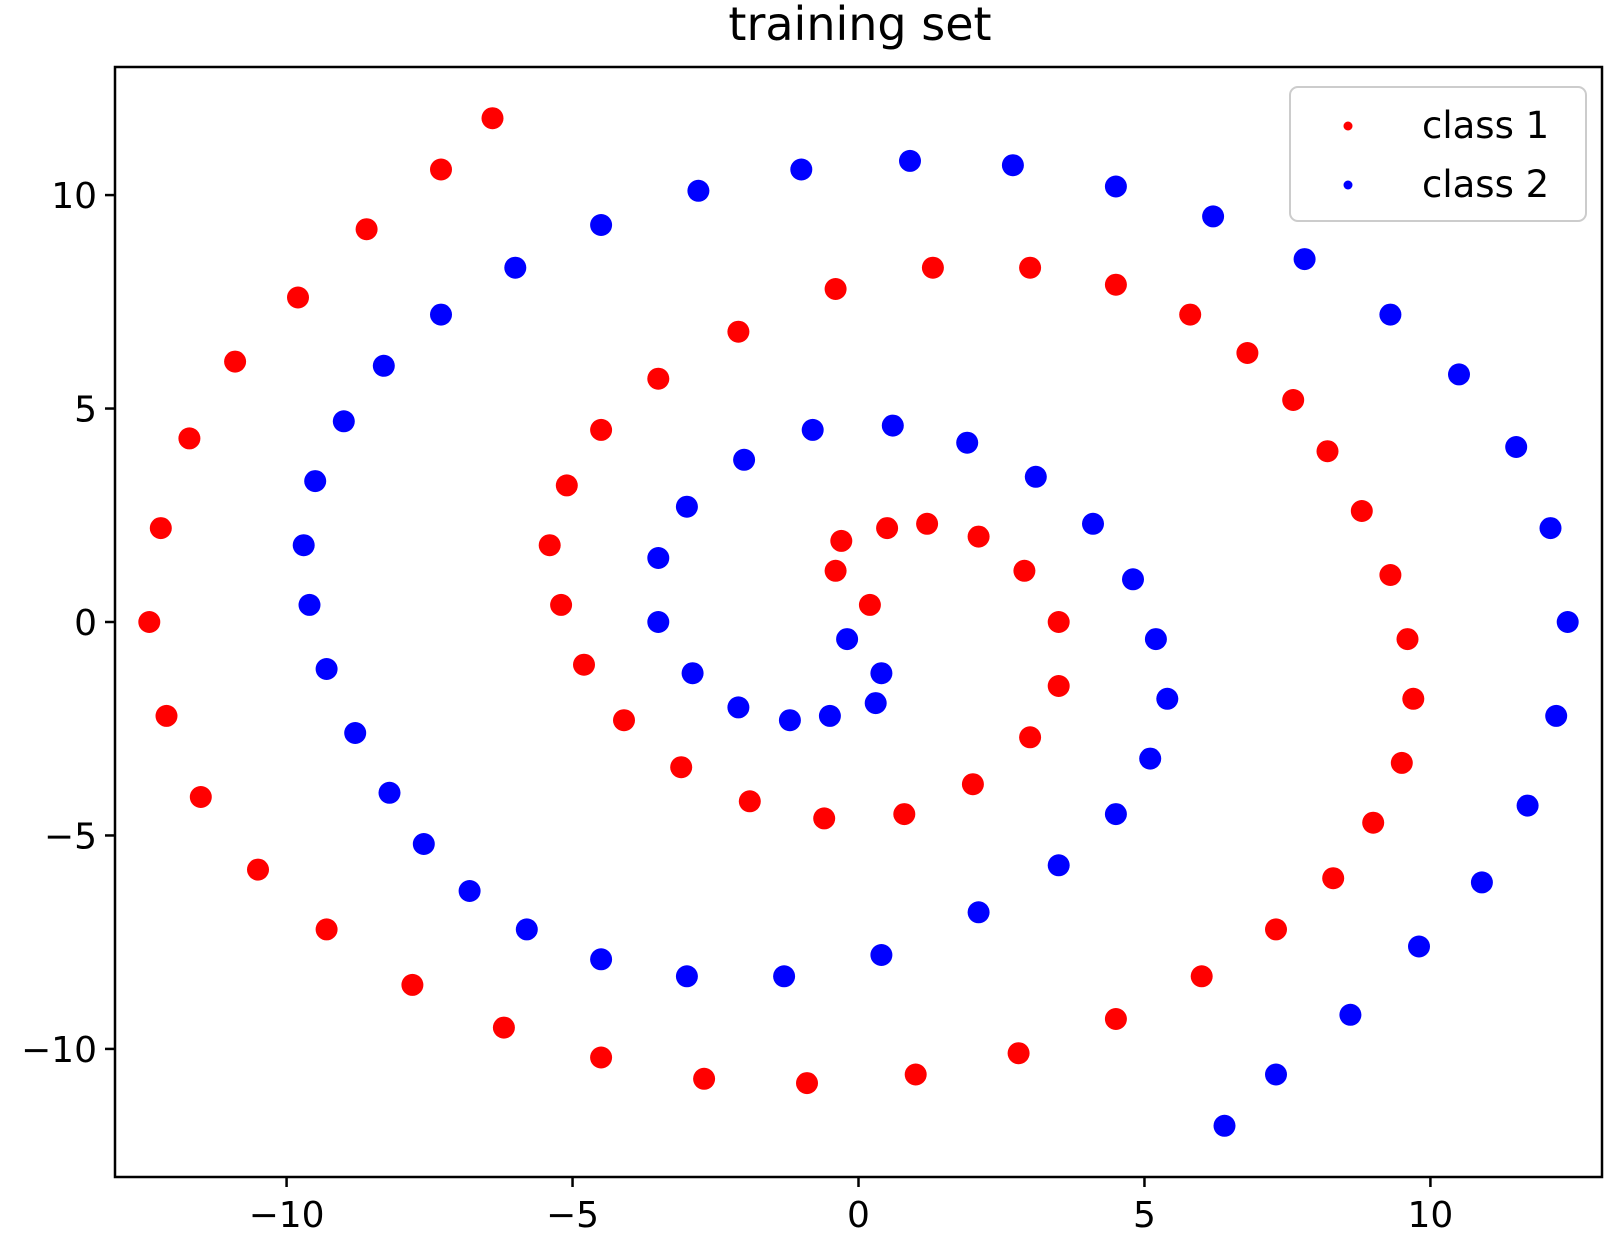 This screenshot has height=1238, width=1608. Describe the element at coordinates (859, 25) in the screenshot. I see `chart-title: training set` at that location.